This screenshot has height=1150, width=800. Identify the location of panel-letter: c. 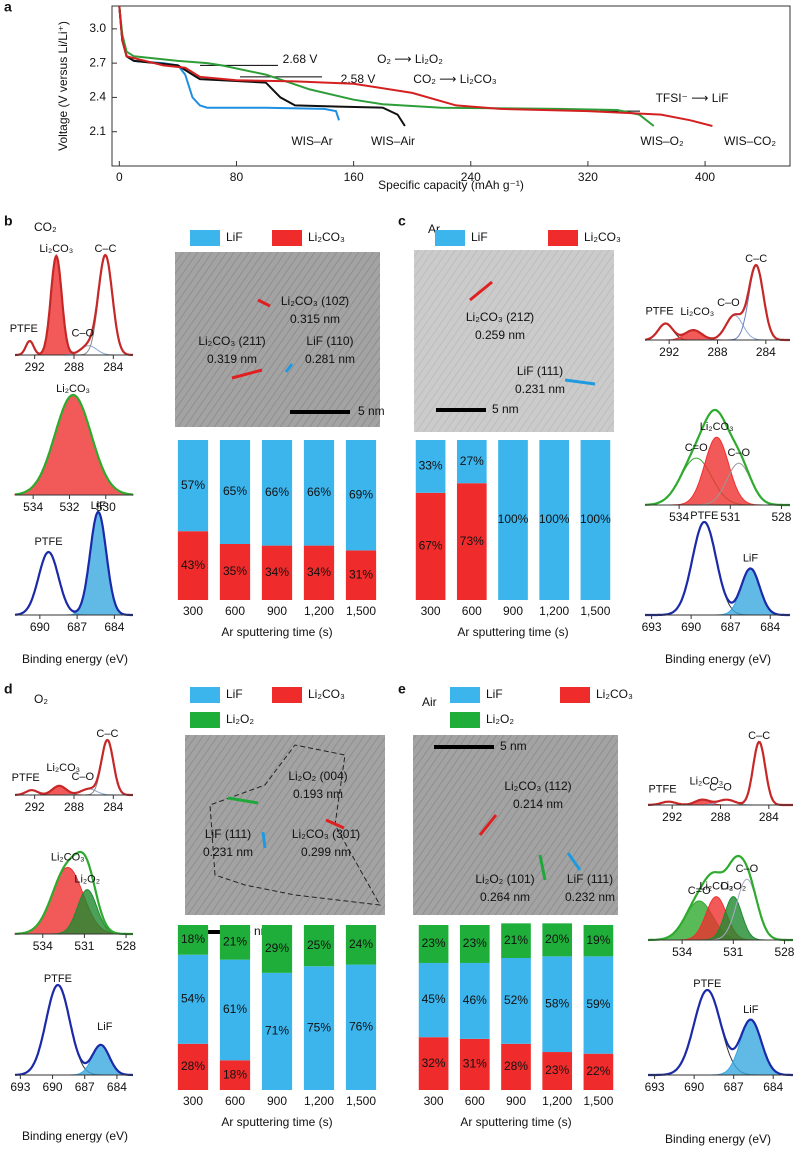
(402, 221).